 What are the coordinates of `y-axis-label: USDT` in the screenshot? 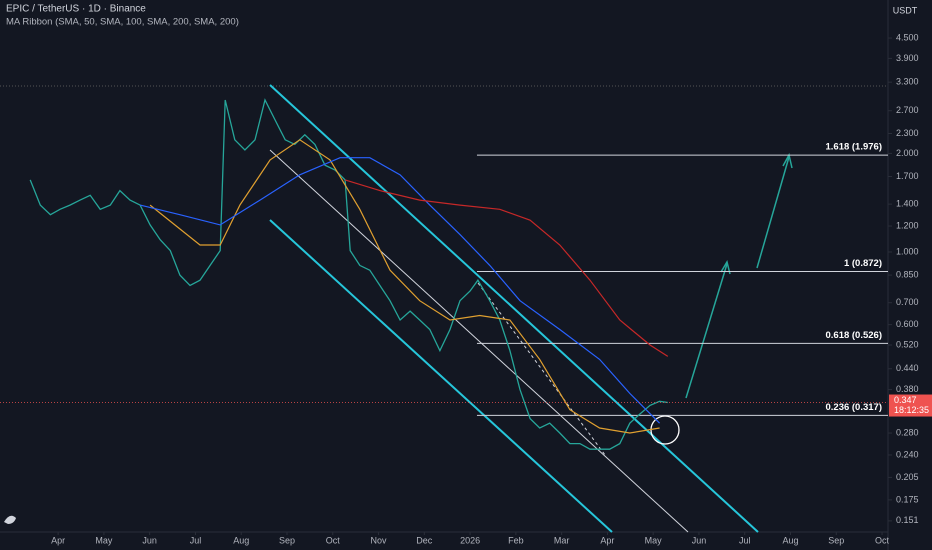 It's located at (905, 10).